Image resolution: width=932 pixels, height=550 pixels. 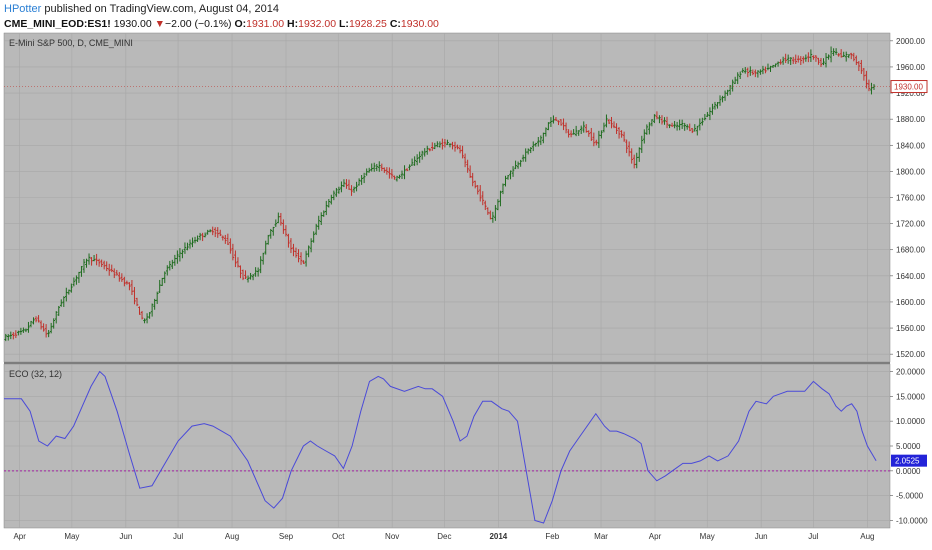 What do you see at coordinates (23, 9) in the screenshot?
I see `publisher-user-link: HPotter` at bounding box center [23, 9].